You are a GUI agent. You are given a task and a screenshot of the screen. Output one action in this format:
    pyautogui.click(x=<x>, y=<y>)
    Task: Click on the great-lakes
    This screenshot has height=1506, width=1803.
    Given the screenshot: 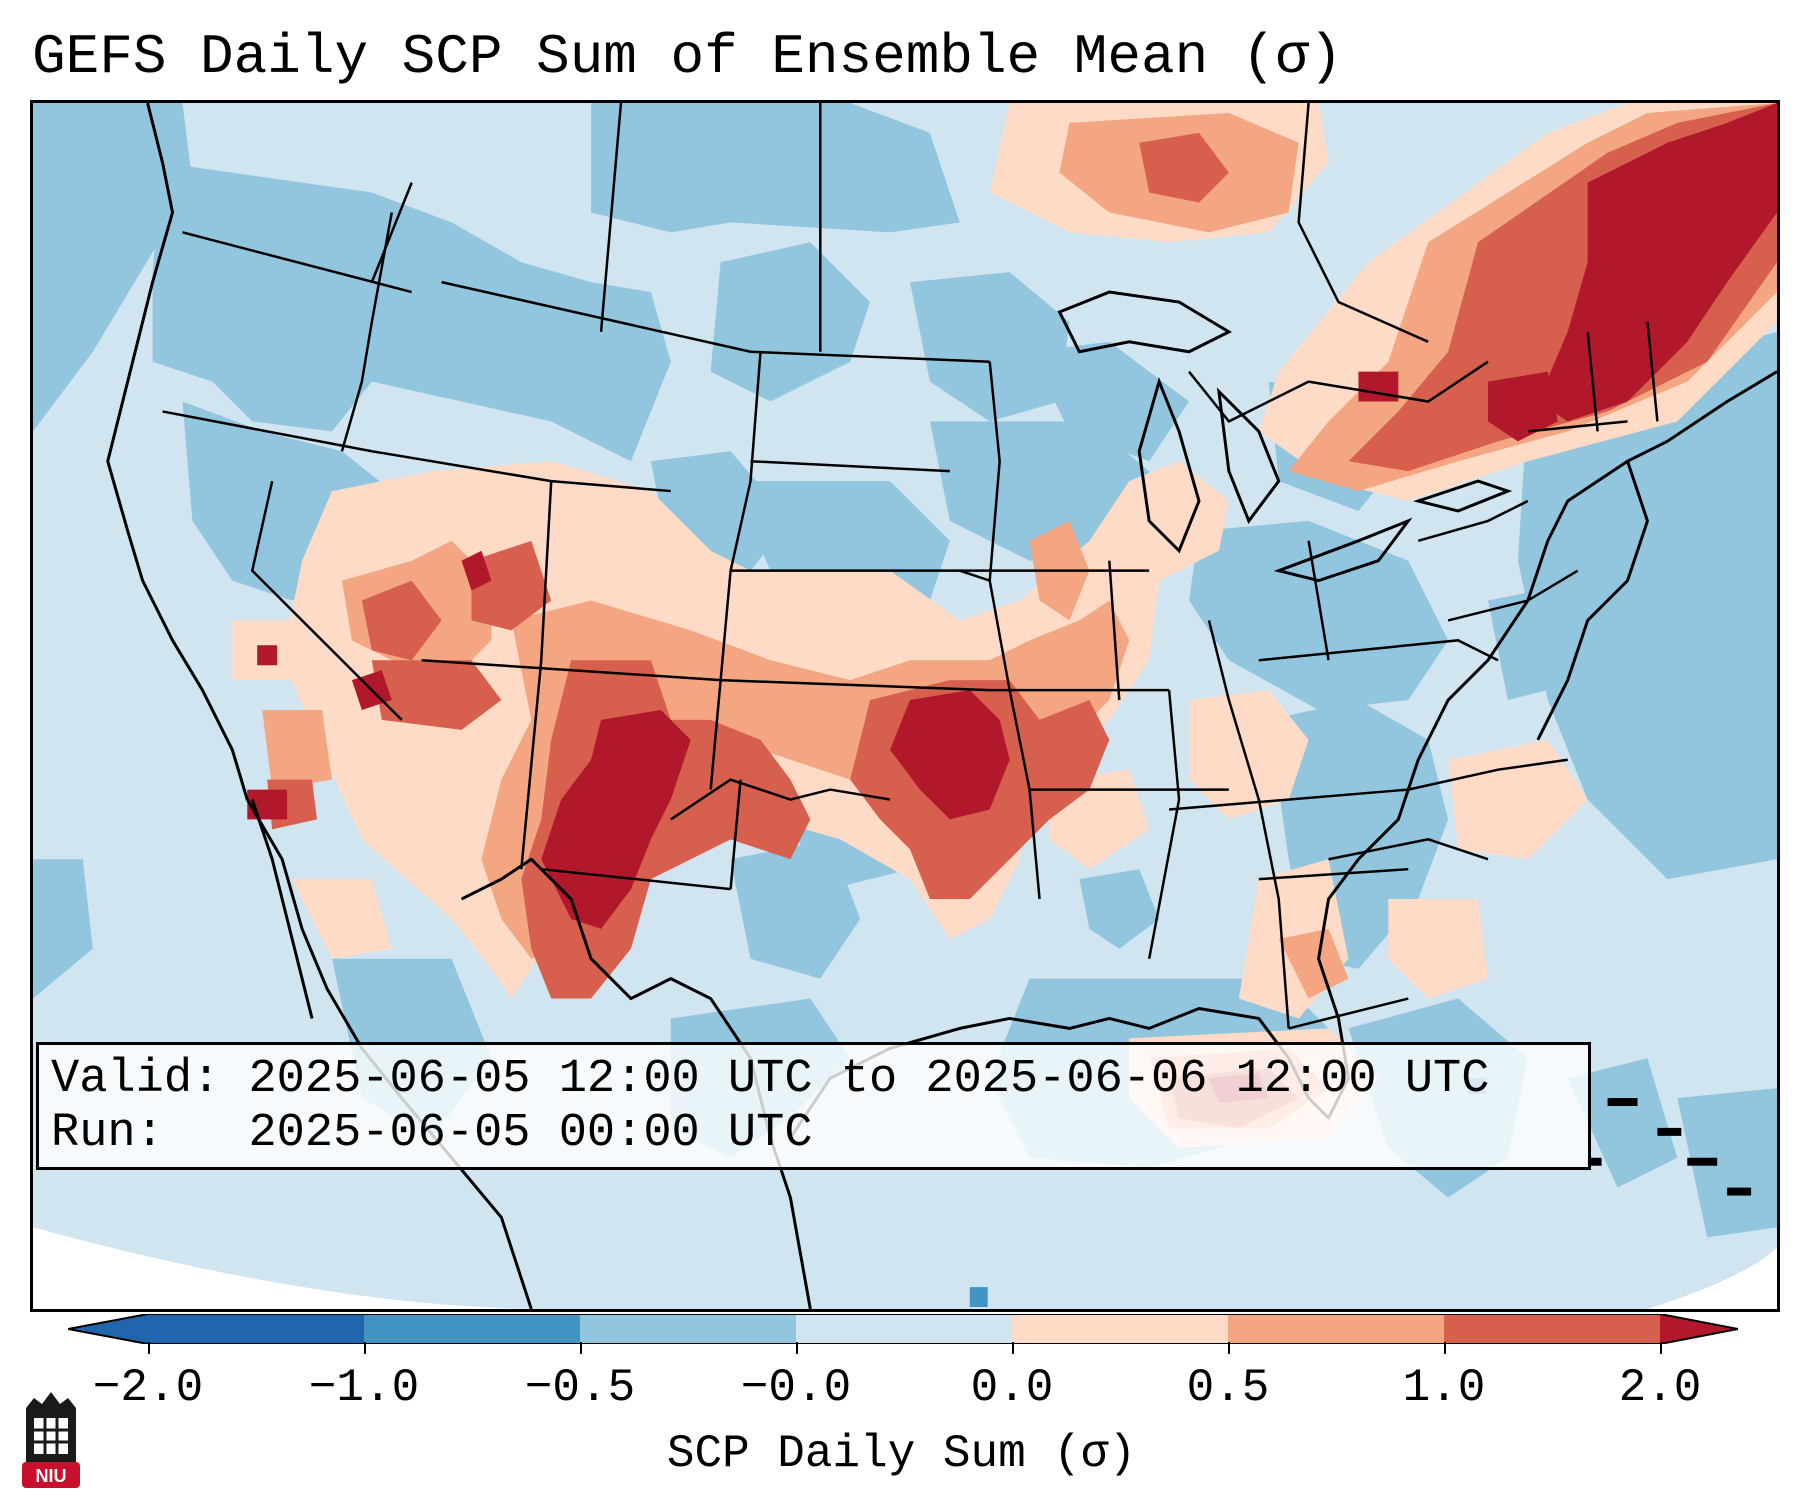 What is the action you would take?
    pyautogui.click(x=1285, y=436)
    